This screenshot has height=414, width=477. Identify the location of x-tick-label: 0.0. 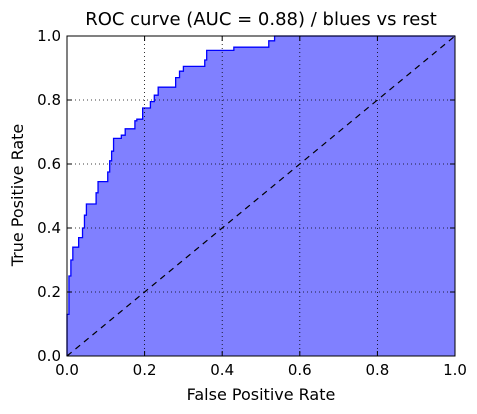
(67, 370).